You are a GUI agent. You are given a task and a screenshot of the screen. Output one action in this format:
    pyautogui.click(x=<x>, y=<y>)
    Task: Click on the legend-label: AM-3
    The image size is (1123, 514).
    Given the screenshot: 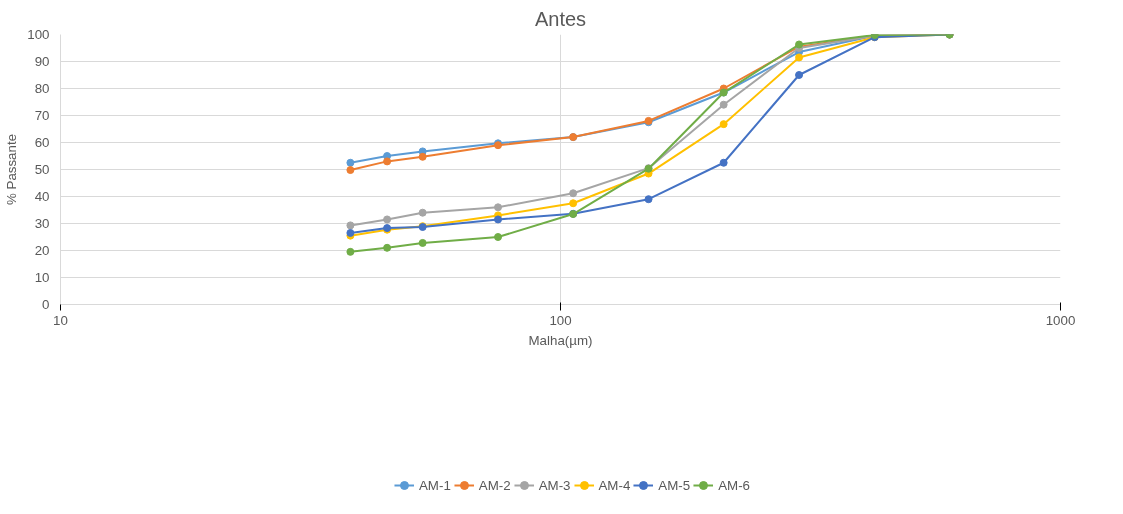 What is the action you would take?
    pyautogui.click(x=554, y=485)
    